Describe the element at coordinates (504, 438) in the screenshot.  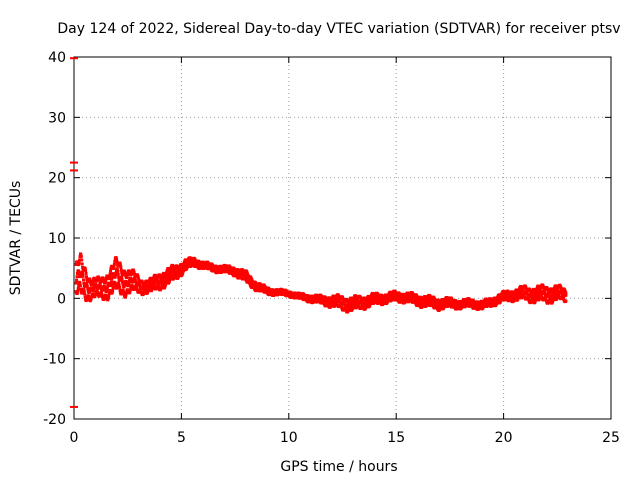
I see `x-tick-label: 20` at that location.